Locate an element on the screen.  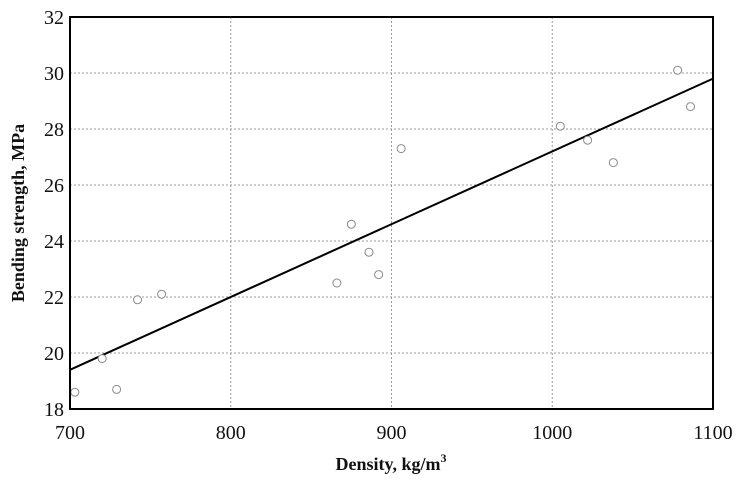
y-tick-label: 22 is located at coordinates (54, 298).